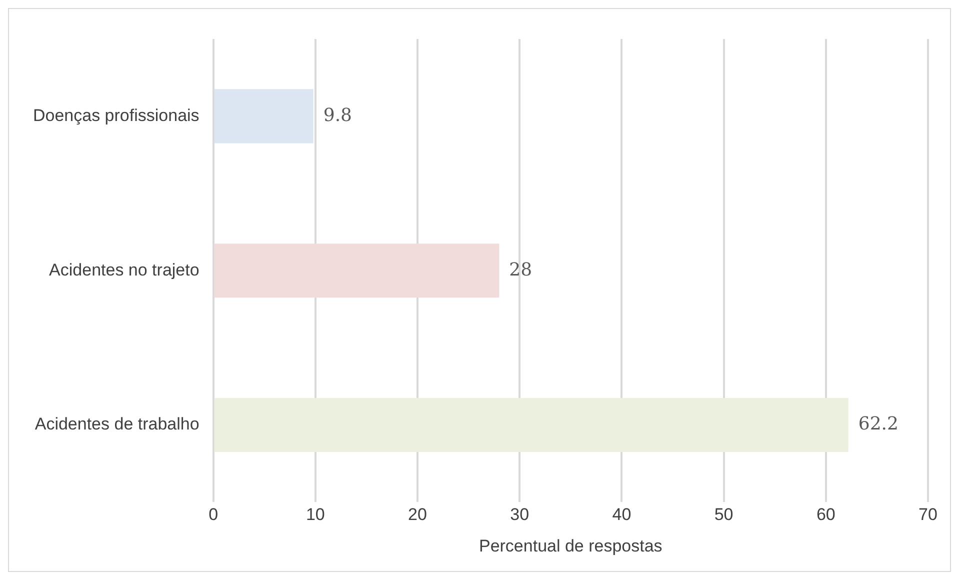 The height and width of the screenshot is (580, 959). Describe the element at coordinates (337, 115) in the screenshot. I see `data-label: 9.8` at that location.